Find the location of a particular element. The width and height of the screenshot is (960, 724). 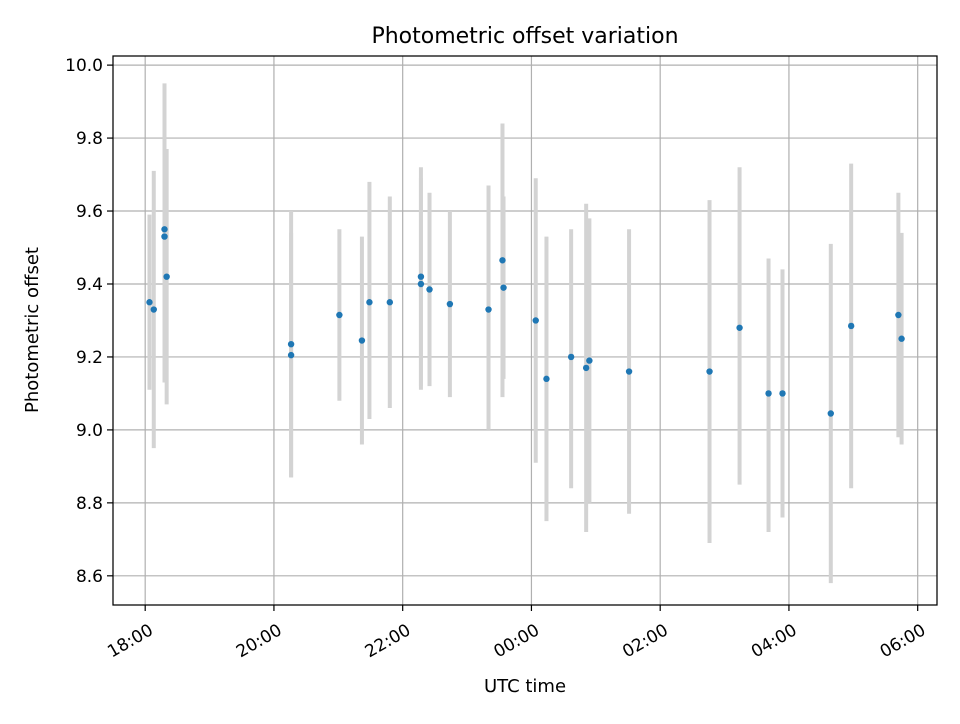

y-tick-label: 9.4 is located at coordinates (89, 285).